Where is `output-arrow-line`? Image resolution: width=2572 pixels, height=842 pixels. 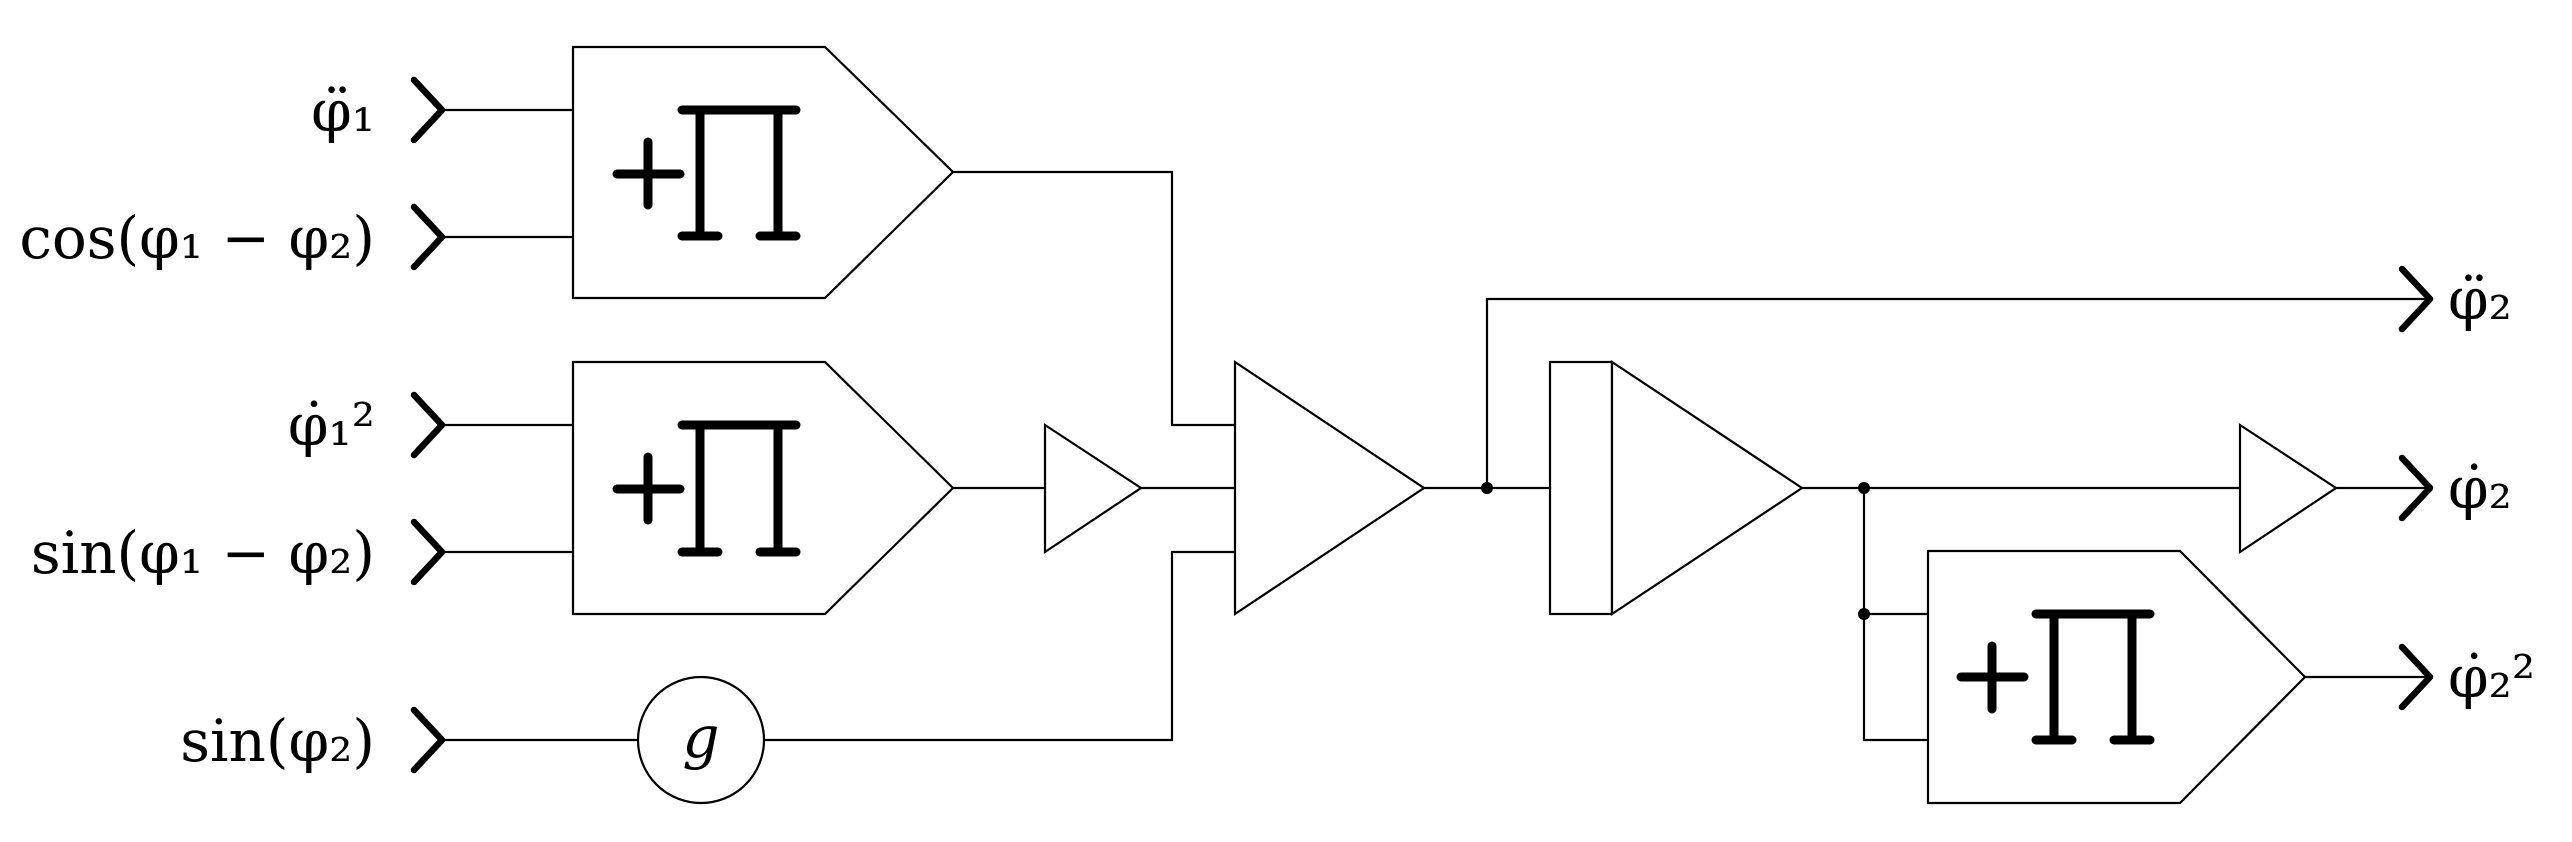 output-arrow-line is located at coordinates (2404, 488).